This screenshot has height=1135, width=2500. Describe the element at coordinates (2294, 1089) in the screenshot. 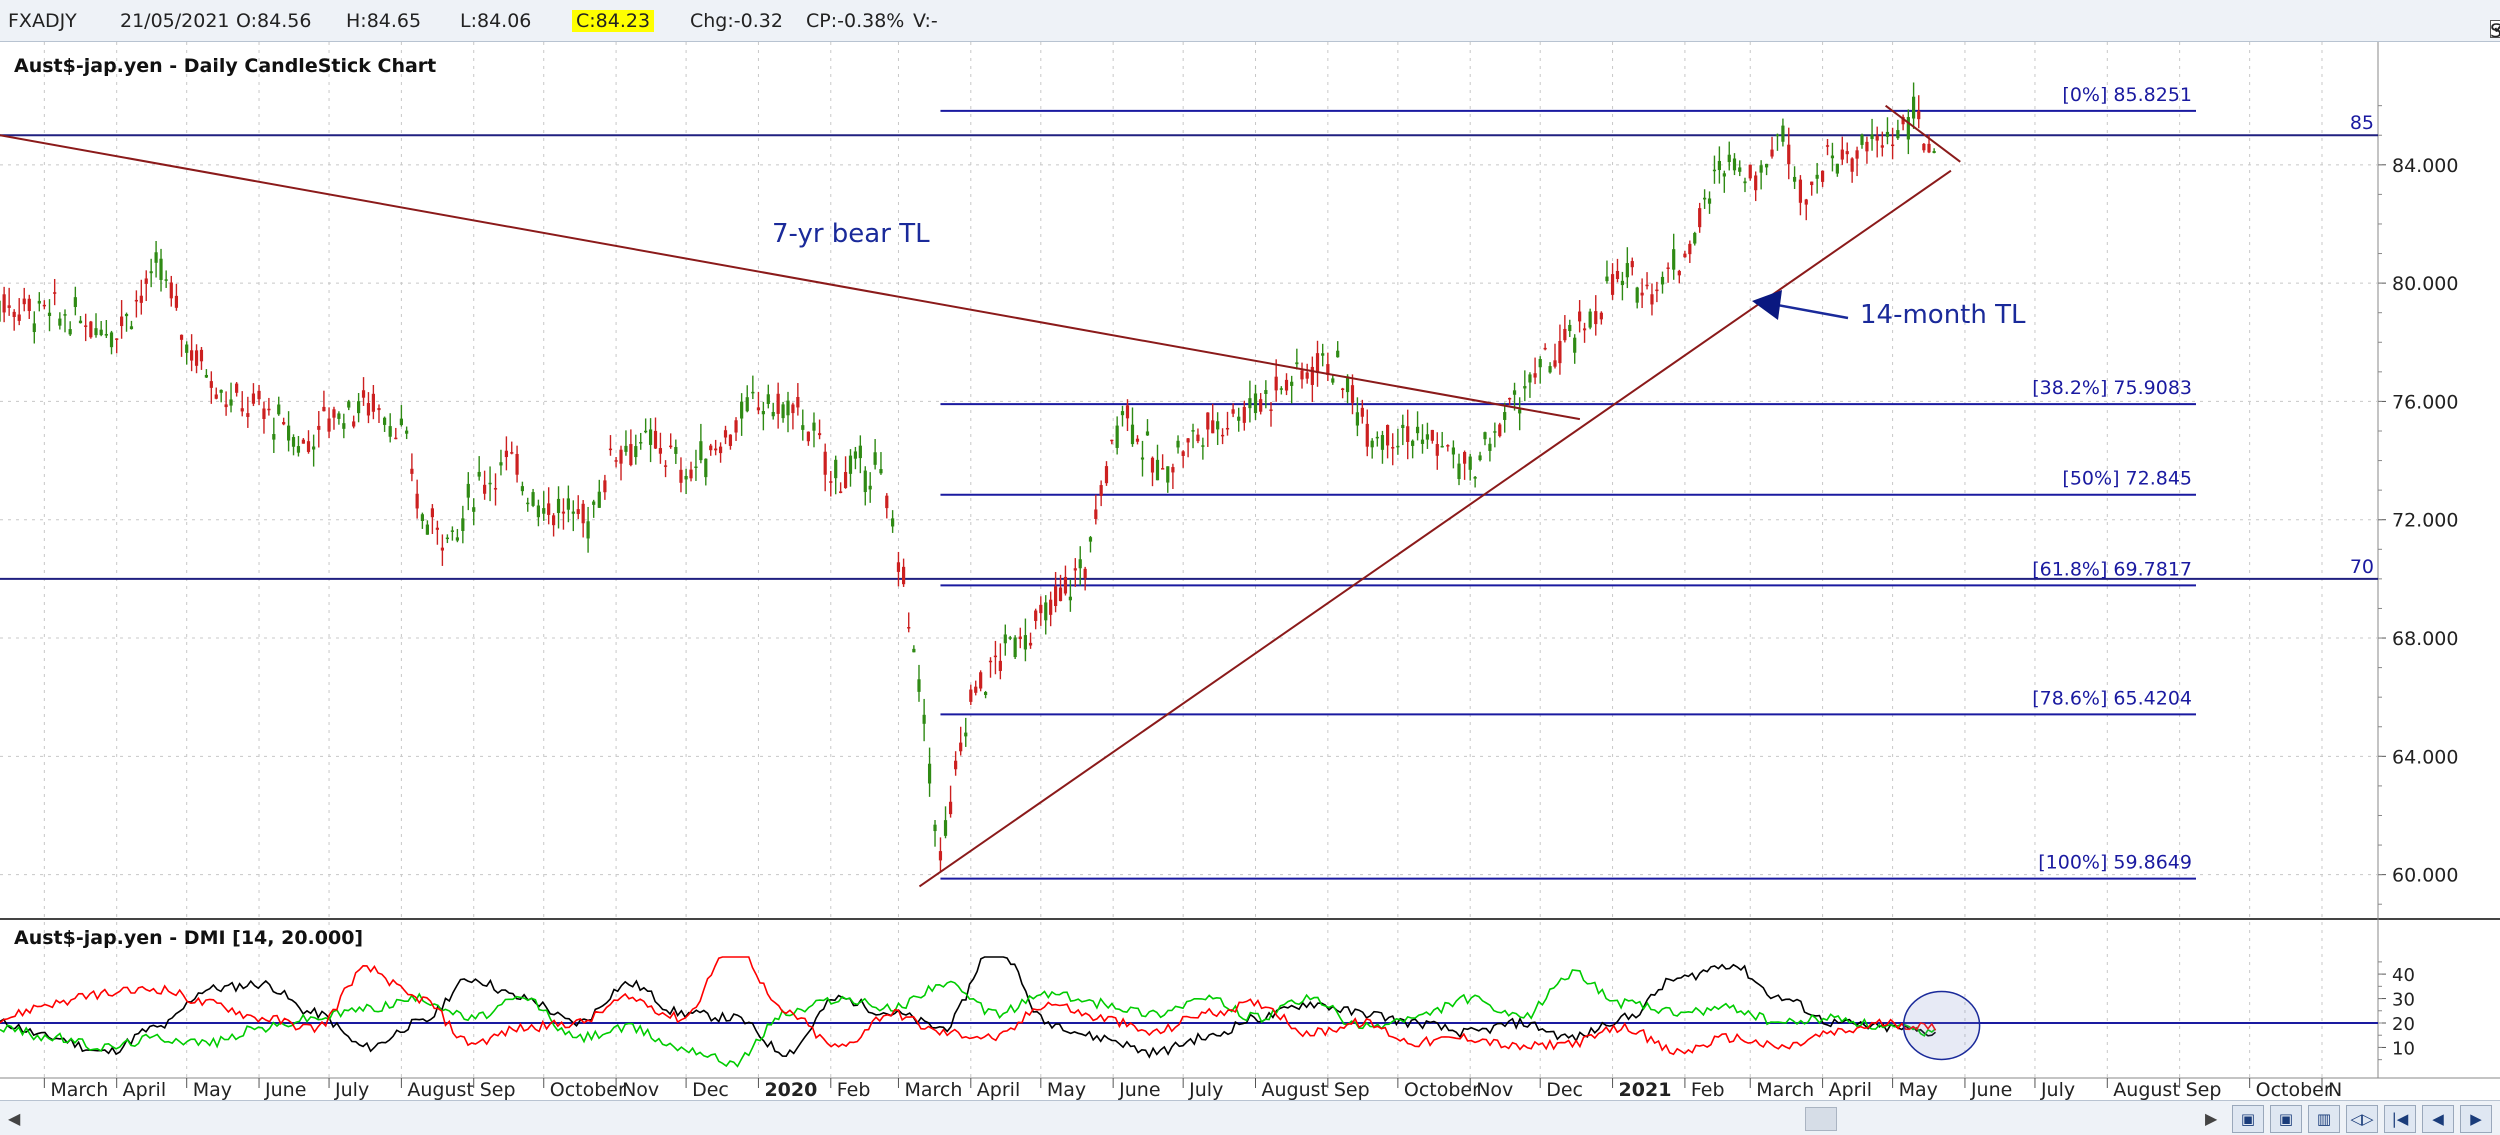

I see `x-tick-label: October` at that location.